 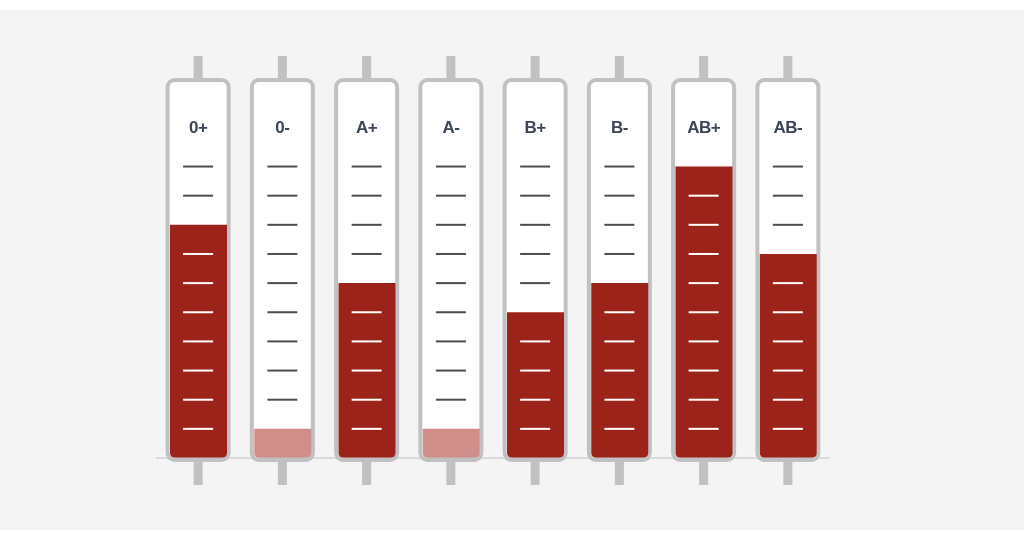 I want to click on x-tick-label: B+, so click(x=535, y=127).